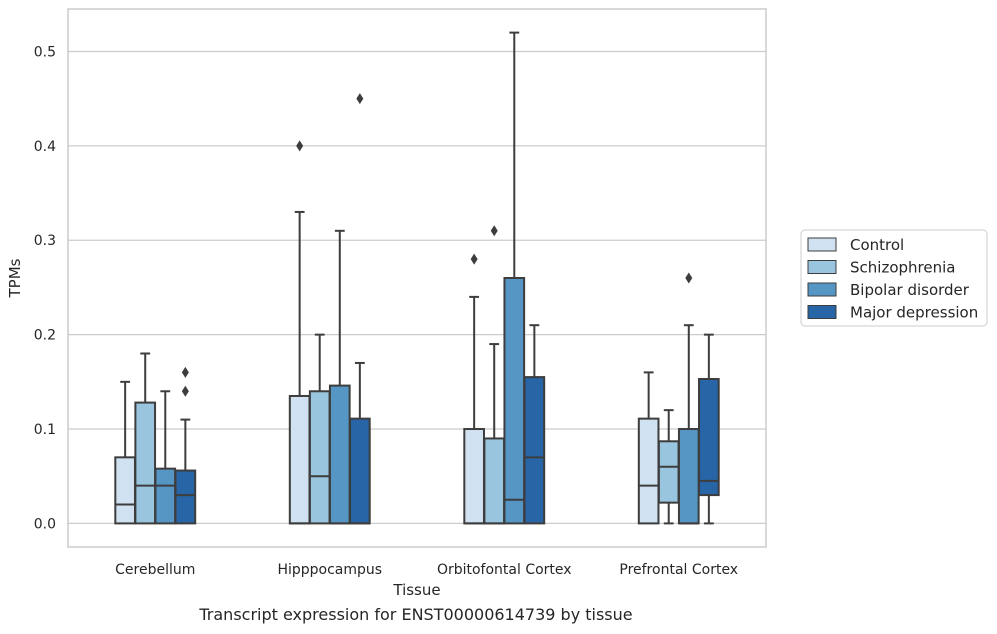 The image size is (997, 634). I want to click on legend-label: Bipolar disorder, so click(910, 290).